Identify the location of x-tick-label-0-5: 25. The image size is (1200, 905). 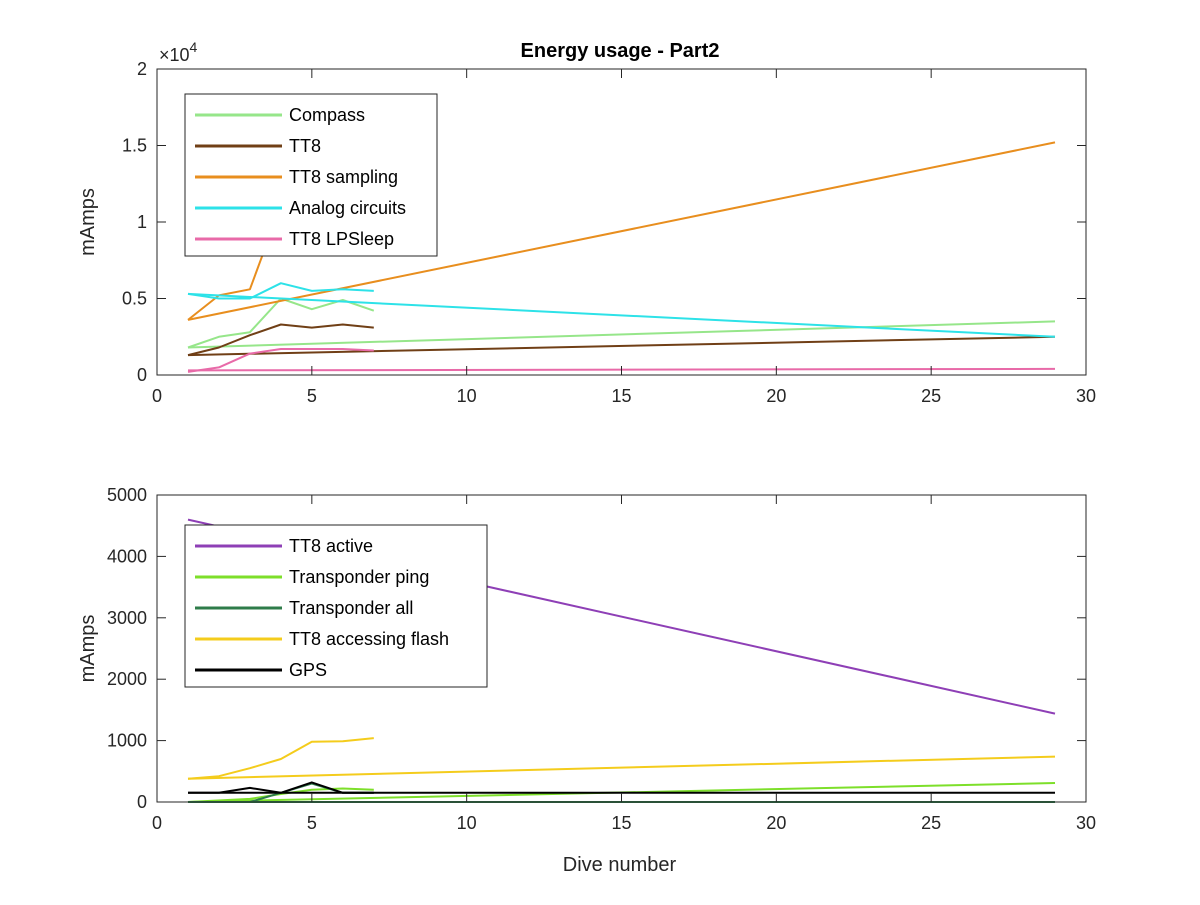
(931, 396).